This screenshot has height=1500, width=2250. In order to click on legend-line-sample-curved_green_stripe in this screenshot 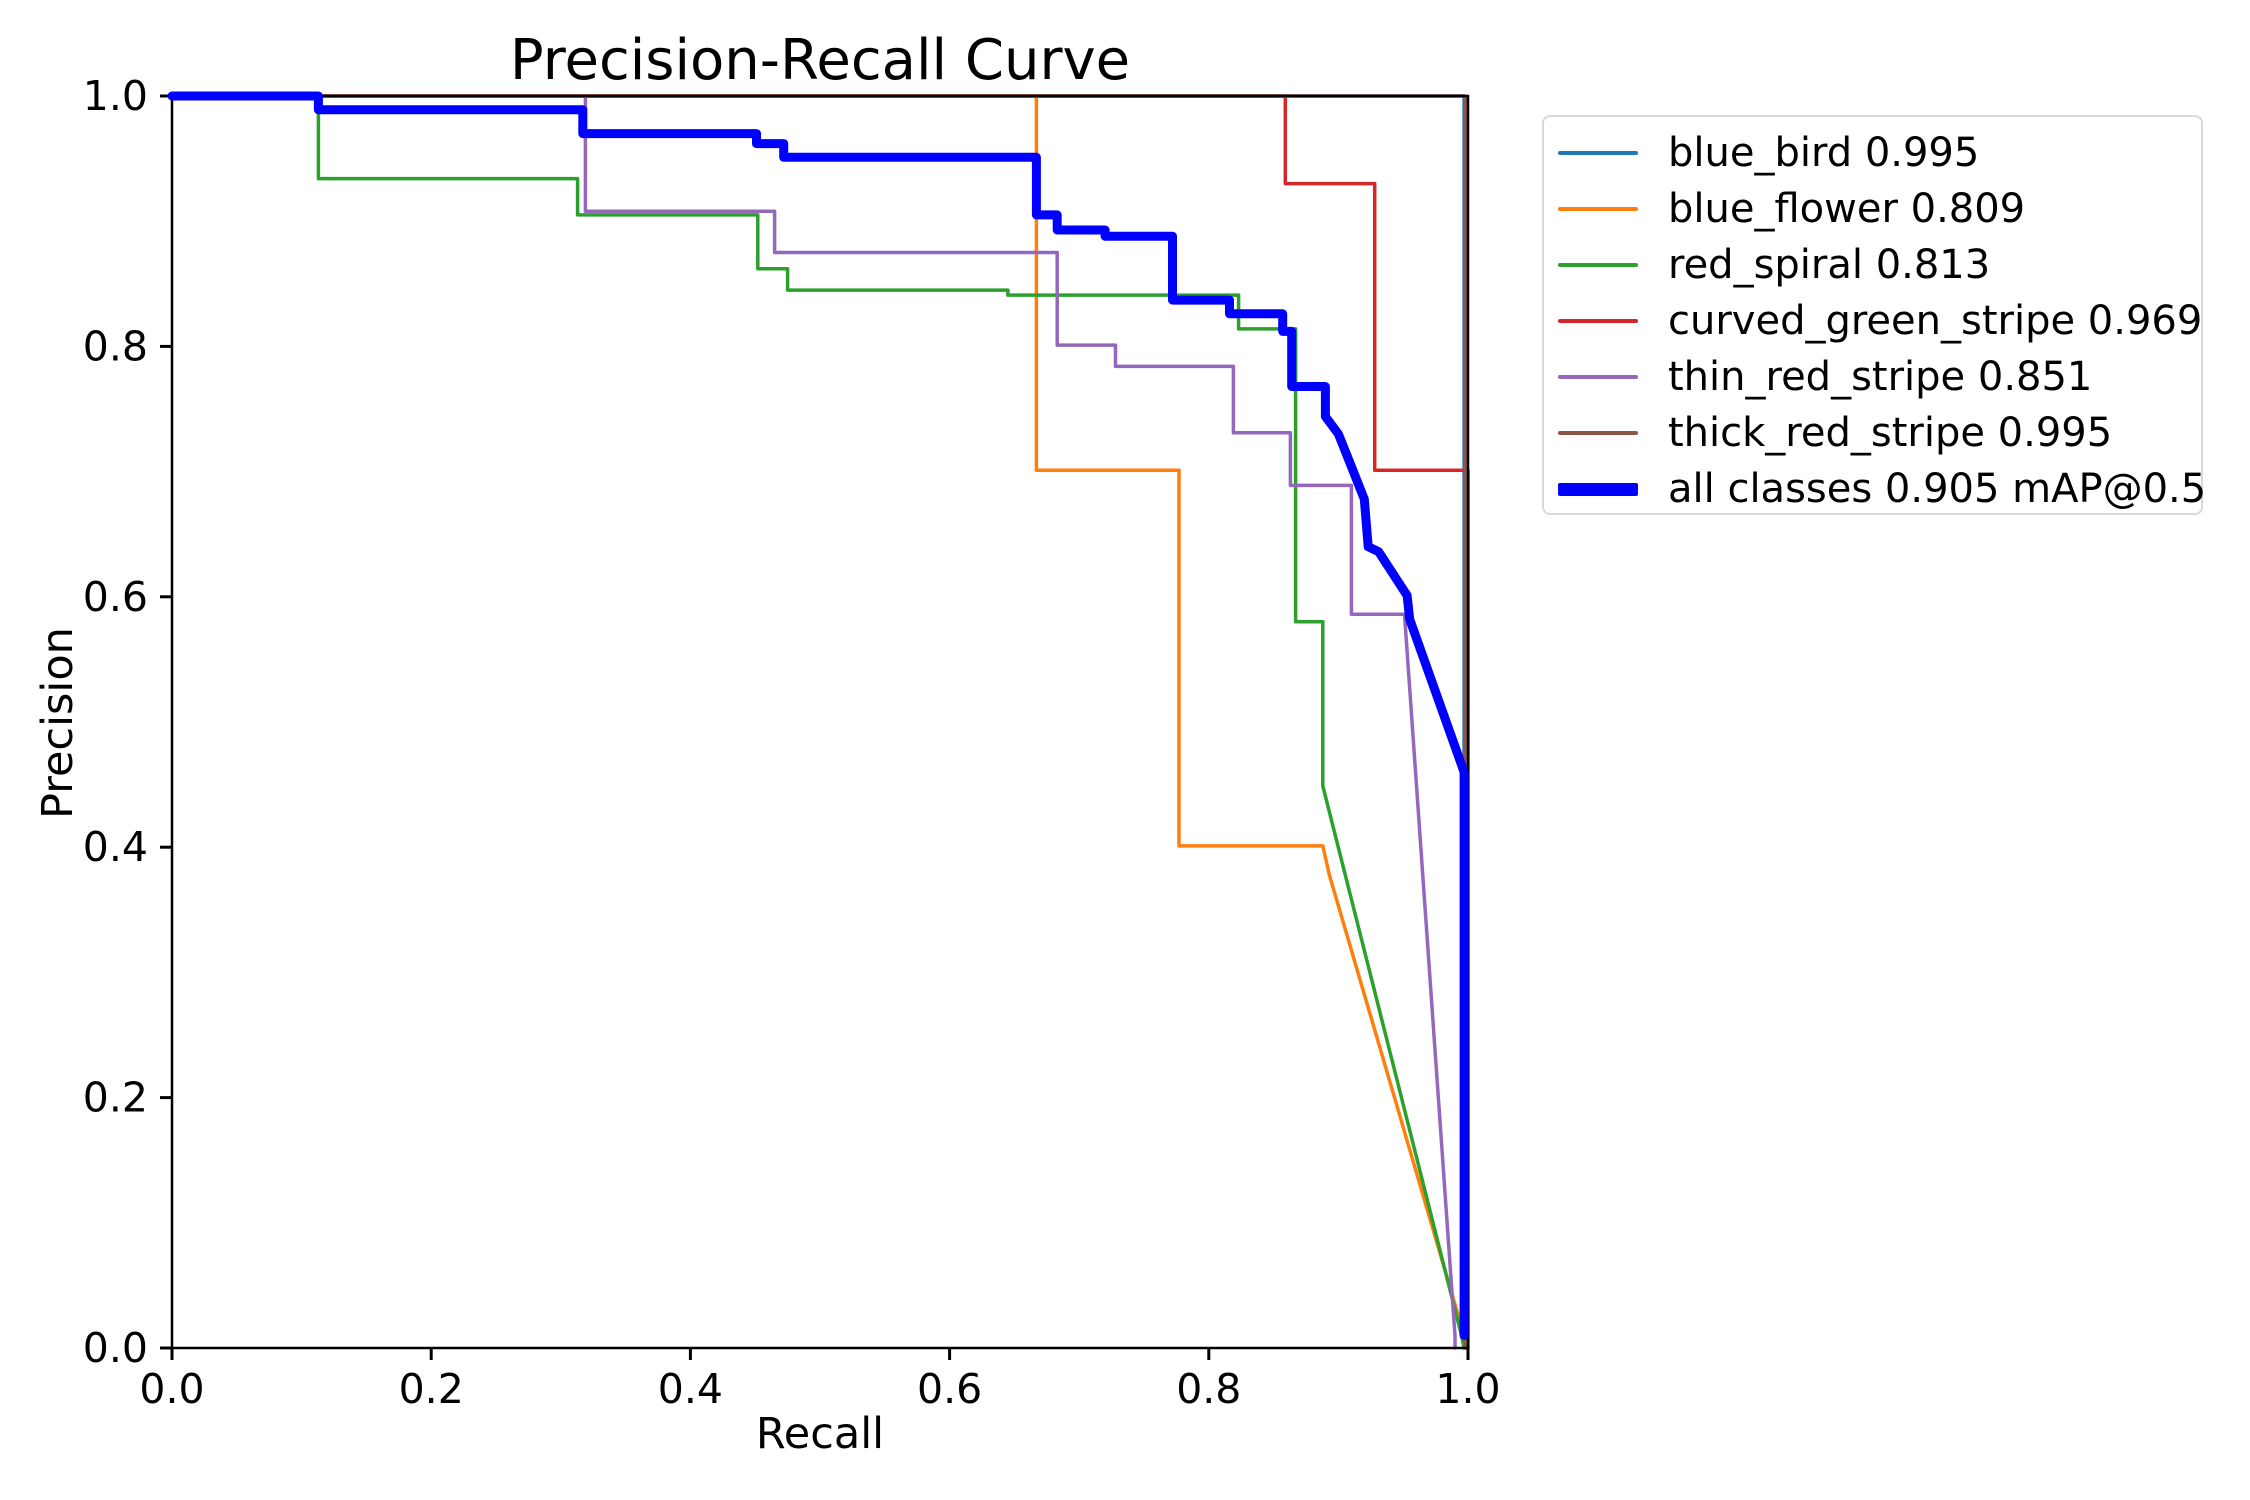, I will do `click(1598, 321)`.